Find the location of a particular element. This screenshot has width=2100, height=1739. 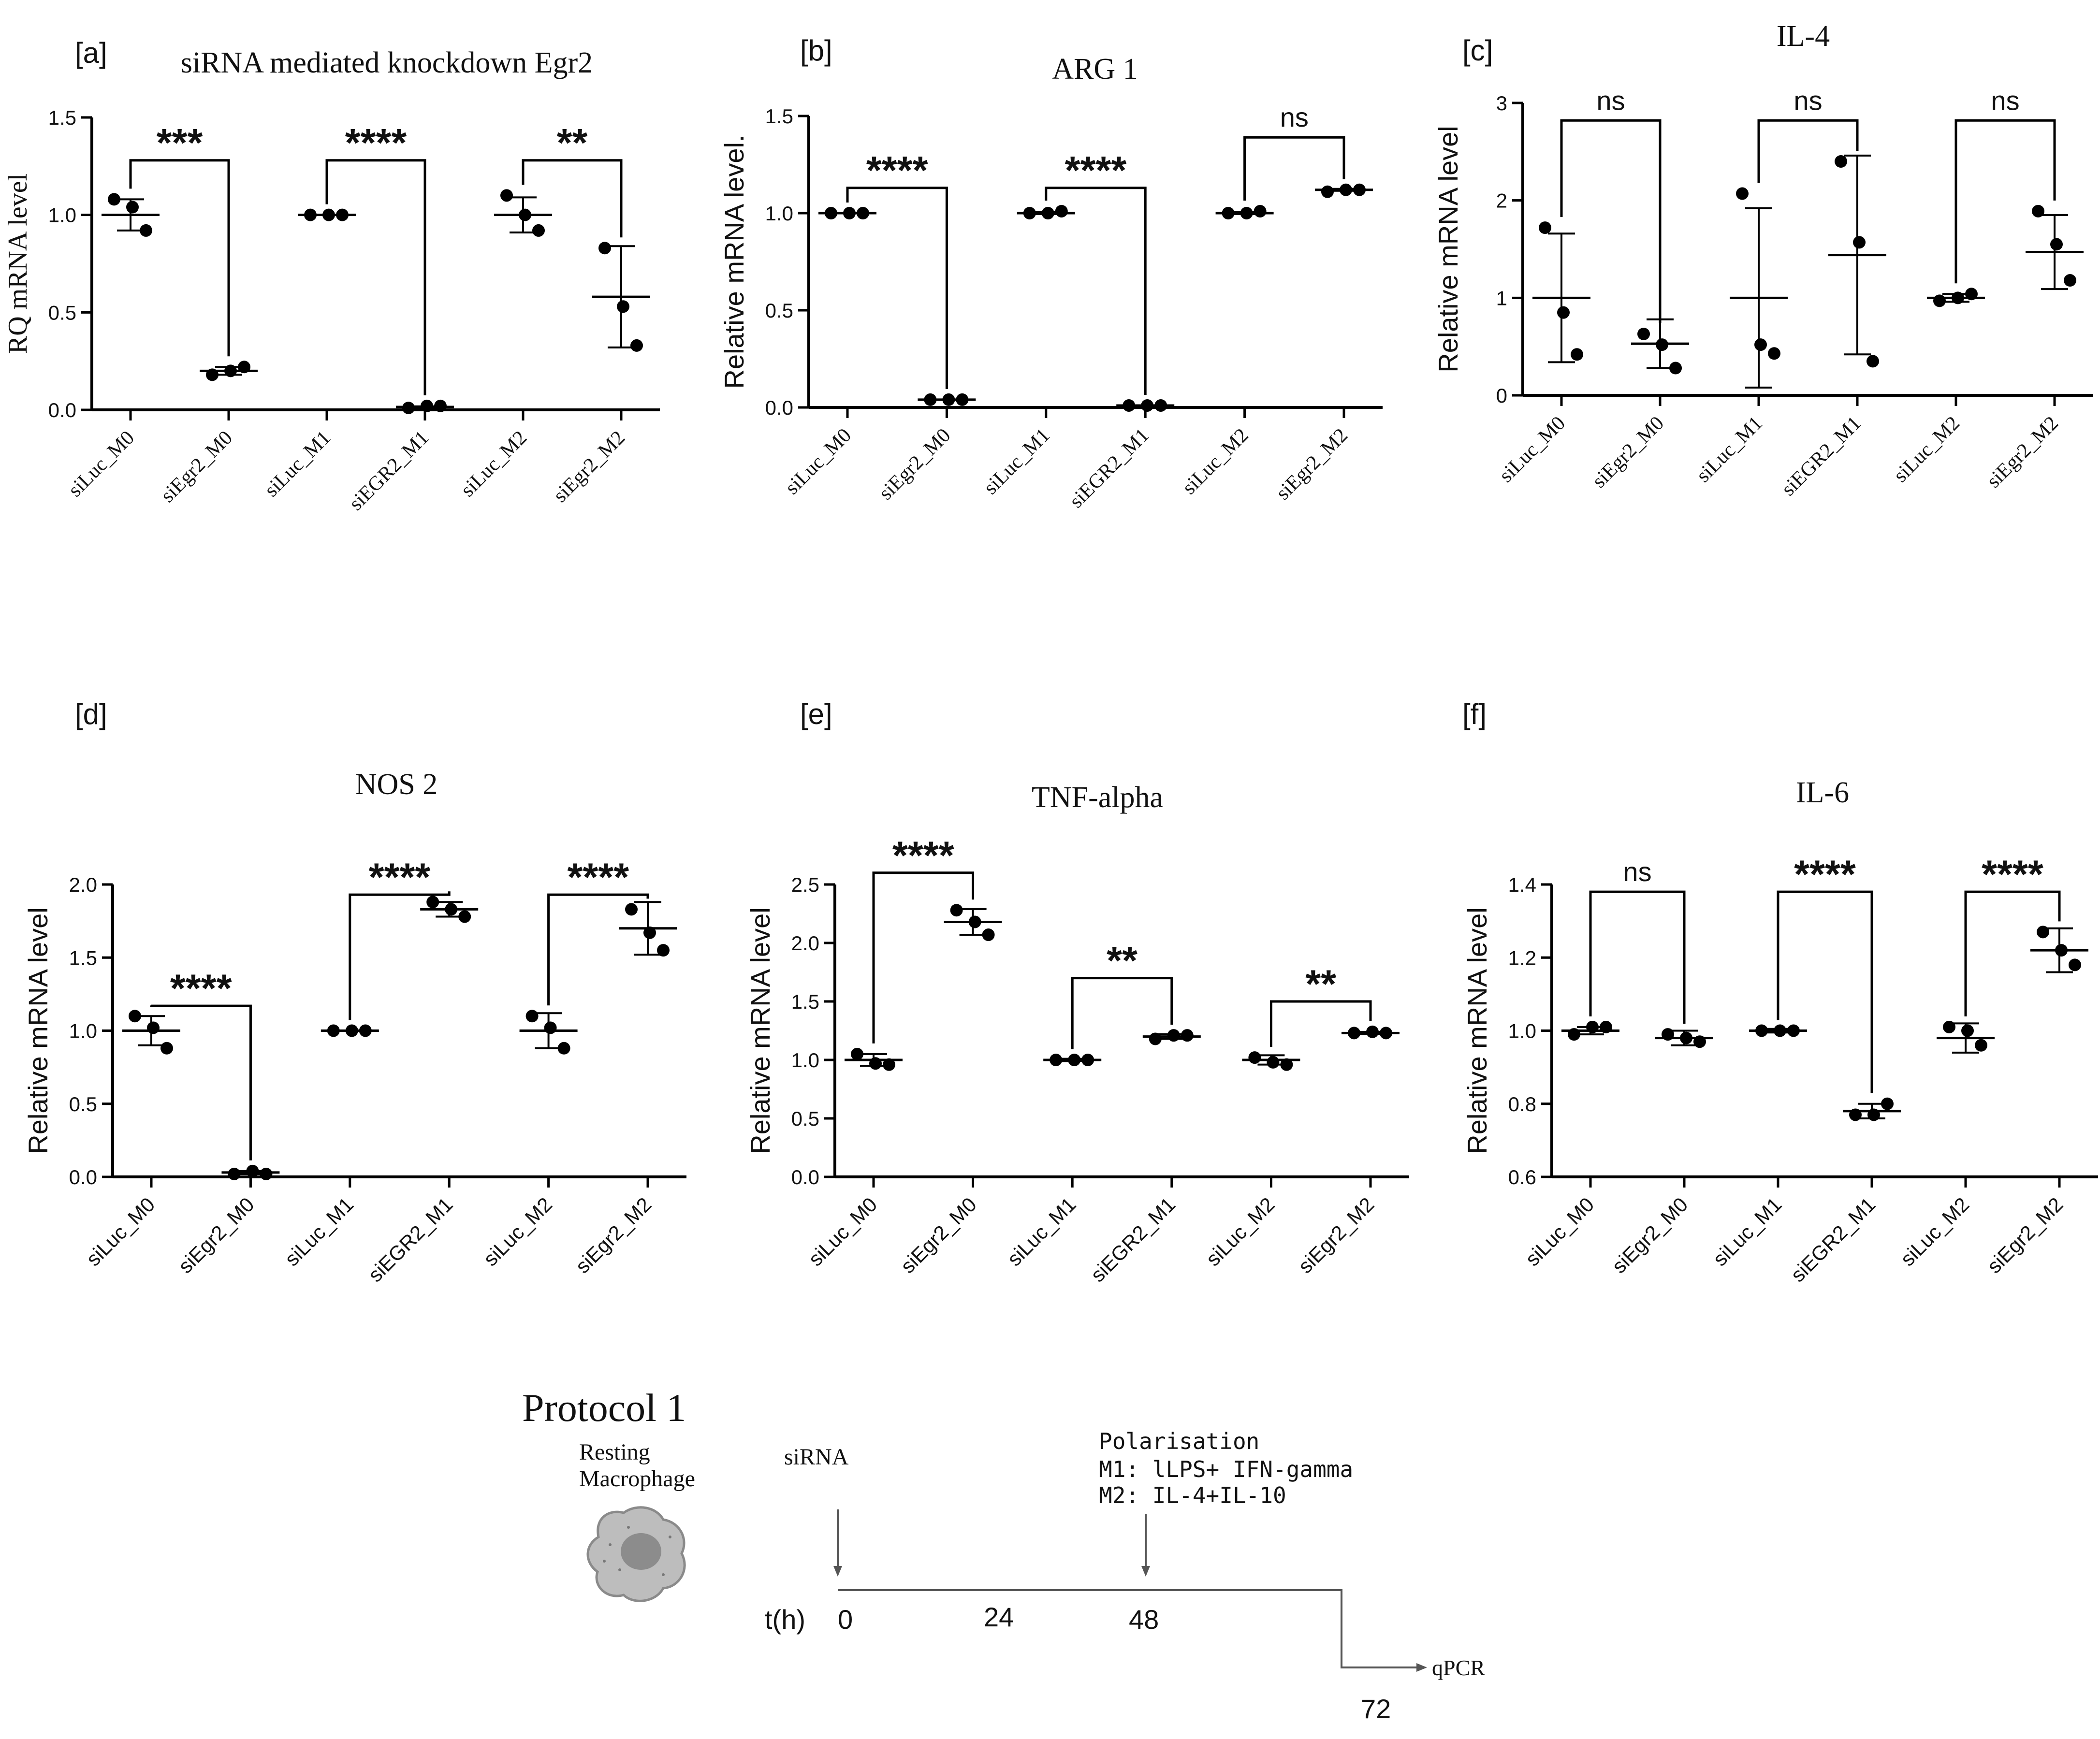

macrophage-cell-icon is located at coordinates (636, 1554).